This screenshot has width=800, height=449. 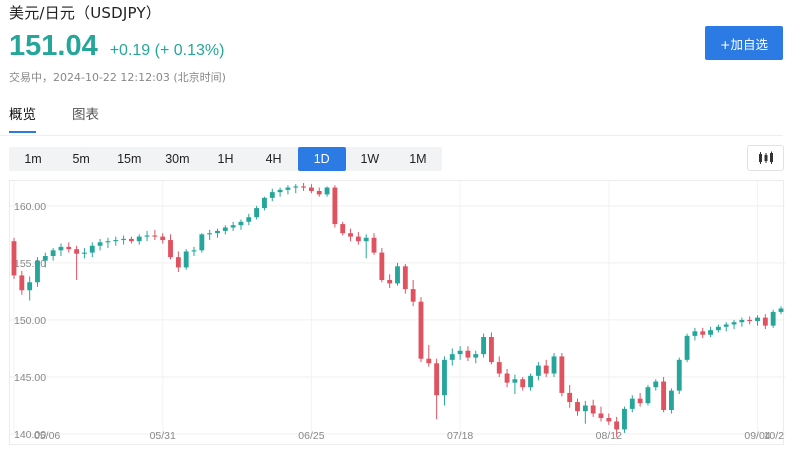 What do you see at coordinates (391, 135) in the screenshot?
I see `tab-divider` at bounding box center [391, 135].